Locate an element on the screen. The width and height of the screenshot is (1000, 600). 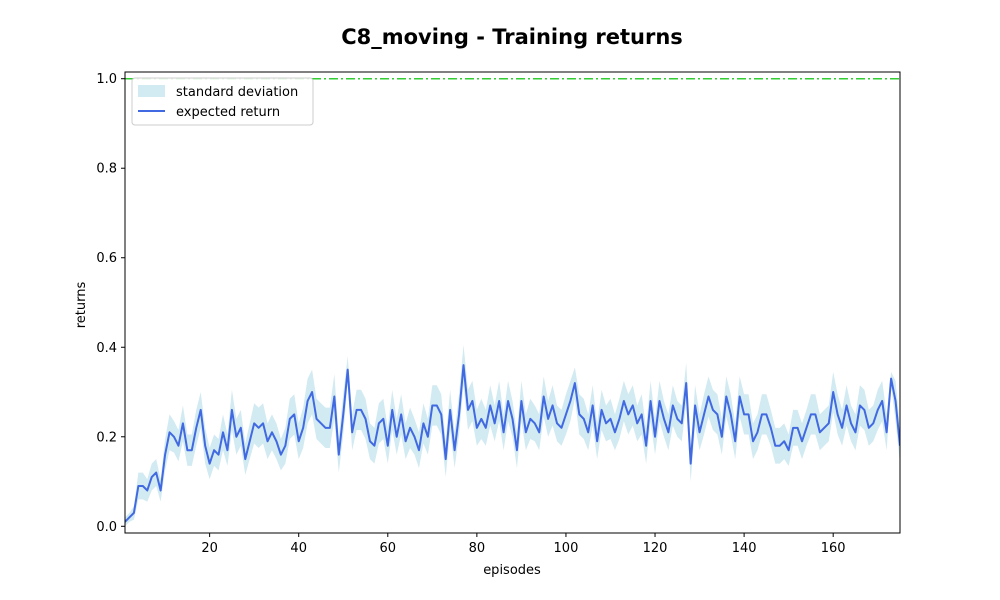
legend-band-swatch is located at coordinates (151, 91).